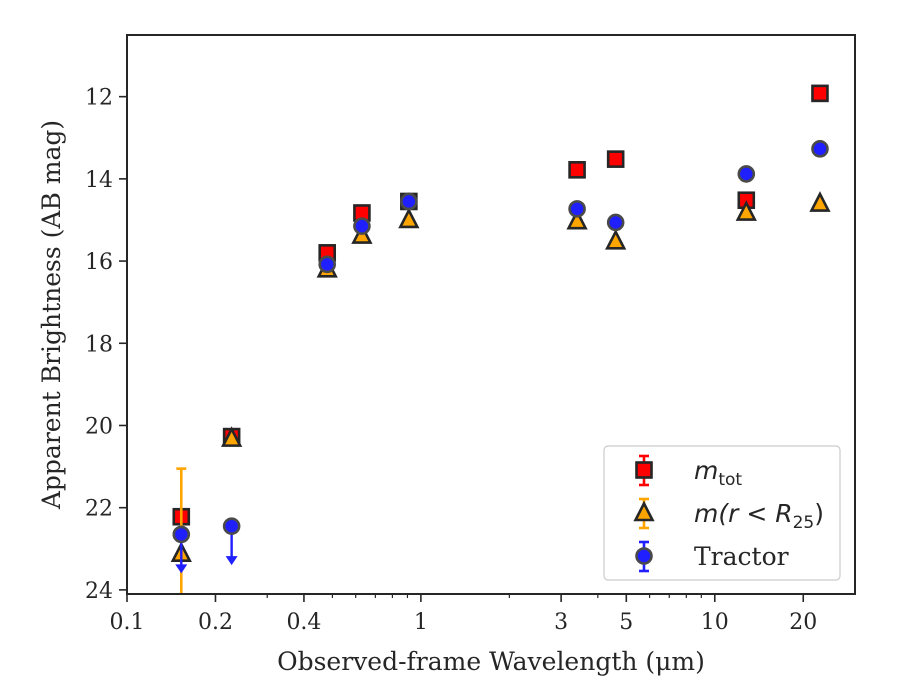 The image size is (900, 700). What do you see at coordinates (99, 180) in the screenshot?
I see `y-tick-label: 14` at bounding box center [99, 180].